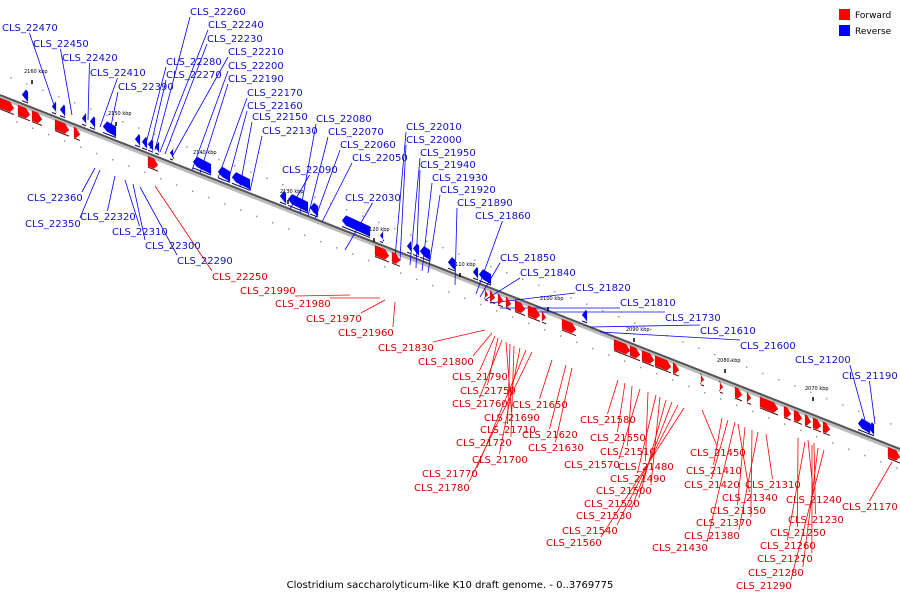 The image size is (900, 600). I want to click on reverse-gene-label: CLS_21840, so click(548, 273).